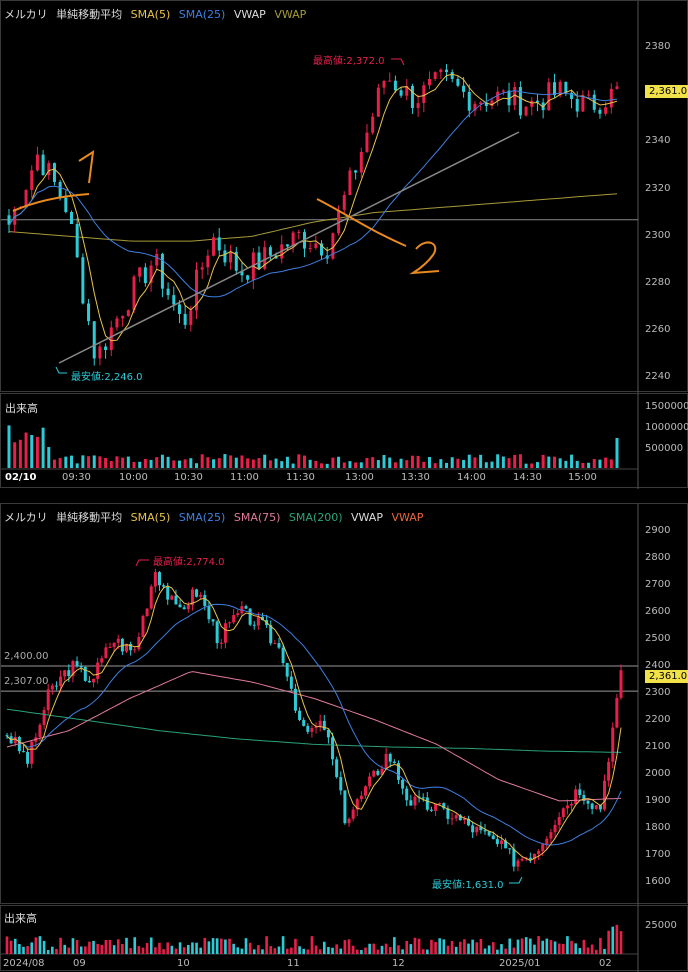  Describe the element at coordinates (79, 963) in the screenshot. I see `x-label: 09` at that location.